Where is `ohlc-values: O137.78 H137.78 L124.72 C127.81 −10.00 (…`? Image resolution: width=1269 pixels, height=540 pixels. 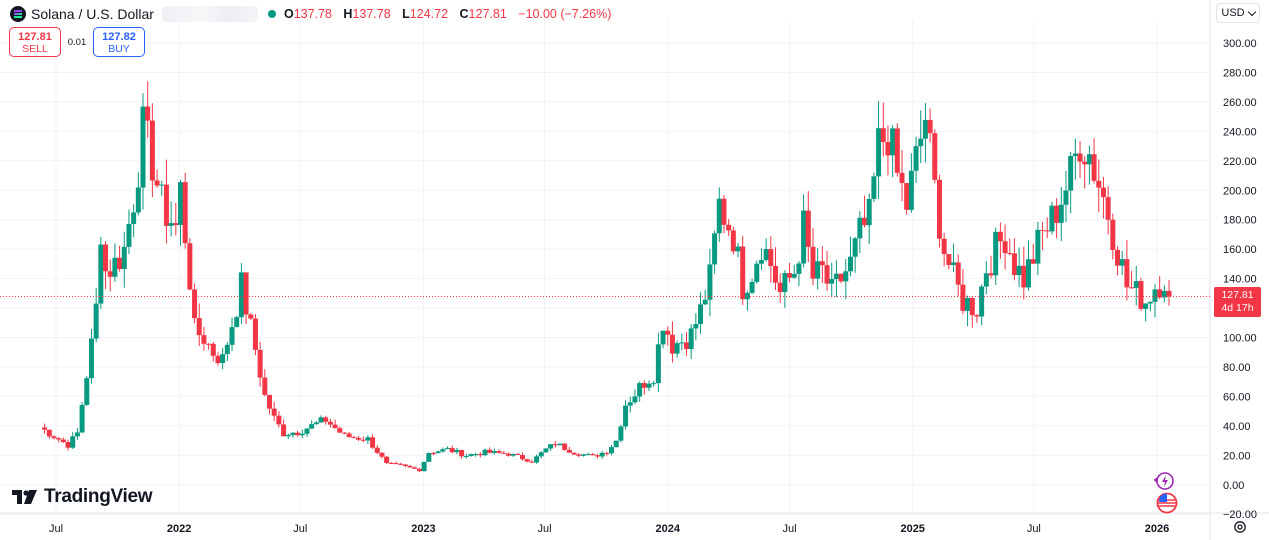
ohlc-values: O137.78 H137.78 L124.72 C127.81 −10.00 (… is located at coordinates (449, 14).